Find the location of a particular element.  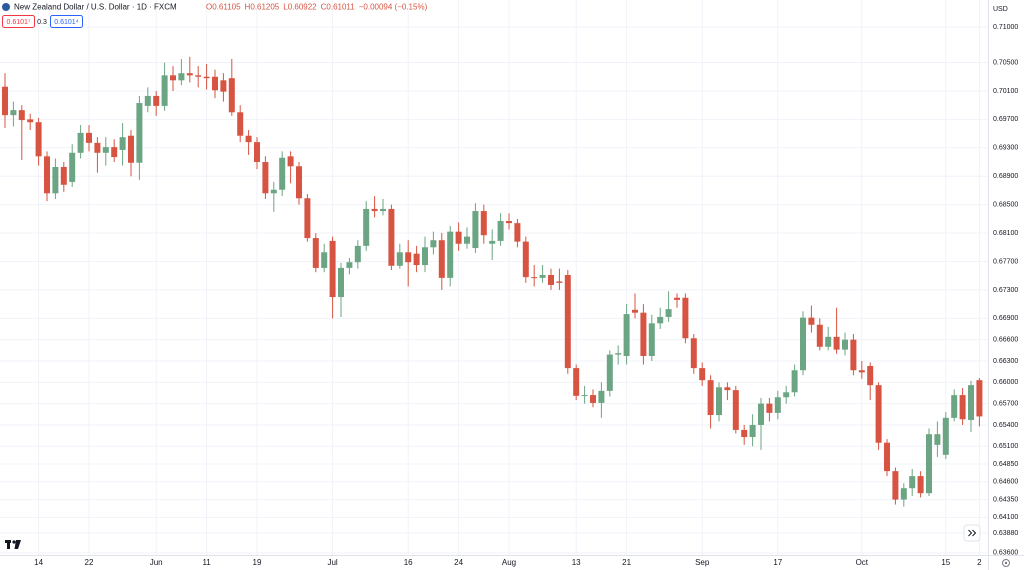

x-tick-label: Aug is located at coordinates (509, 562).